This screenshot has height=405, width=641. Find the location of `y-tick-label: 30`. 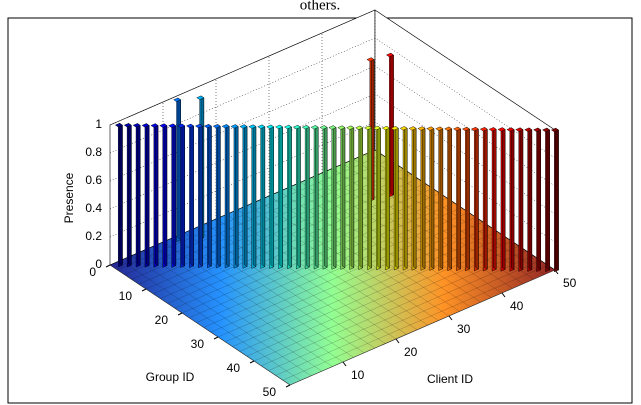

y-tick-label: 30 is located at coordinates (198, 344).